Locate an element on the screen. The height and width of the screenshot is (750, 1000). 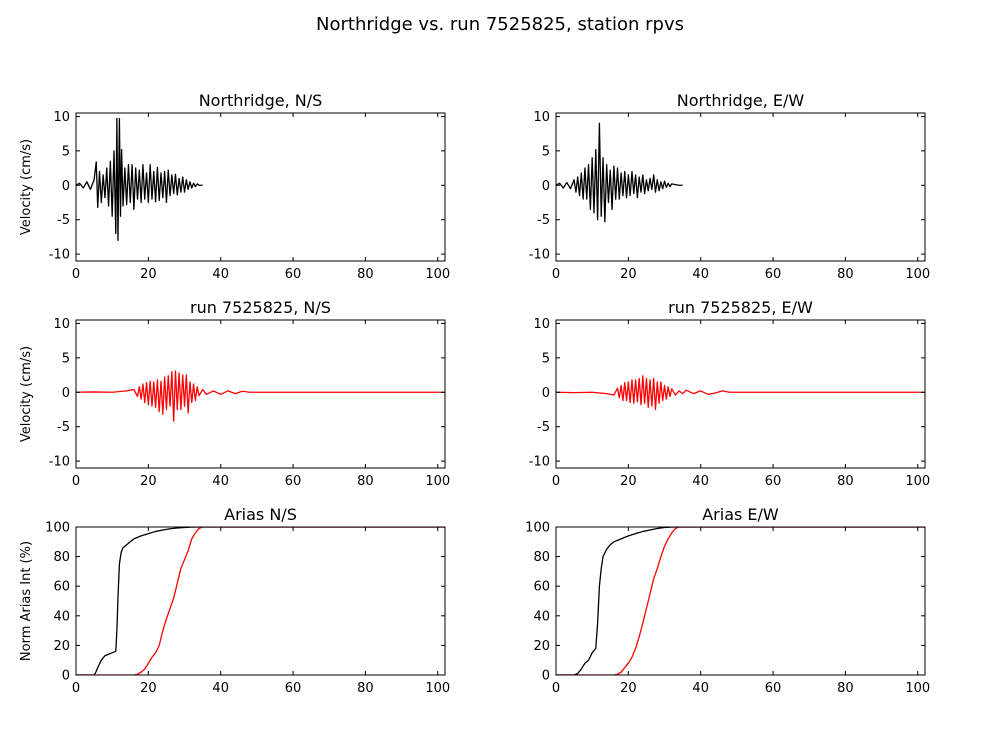
subplot-6: 0 20 40 60 80 100 0 20 40 60 80 100 Arias E/W is located at coordinates (727, 600).